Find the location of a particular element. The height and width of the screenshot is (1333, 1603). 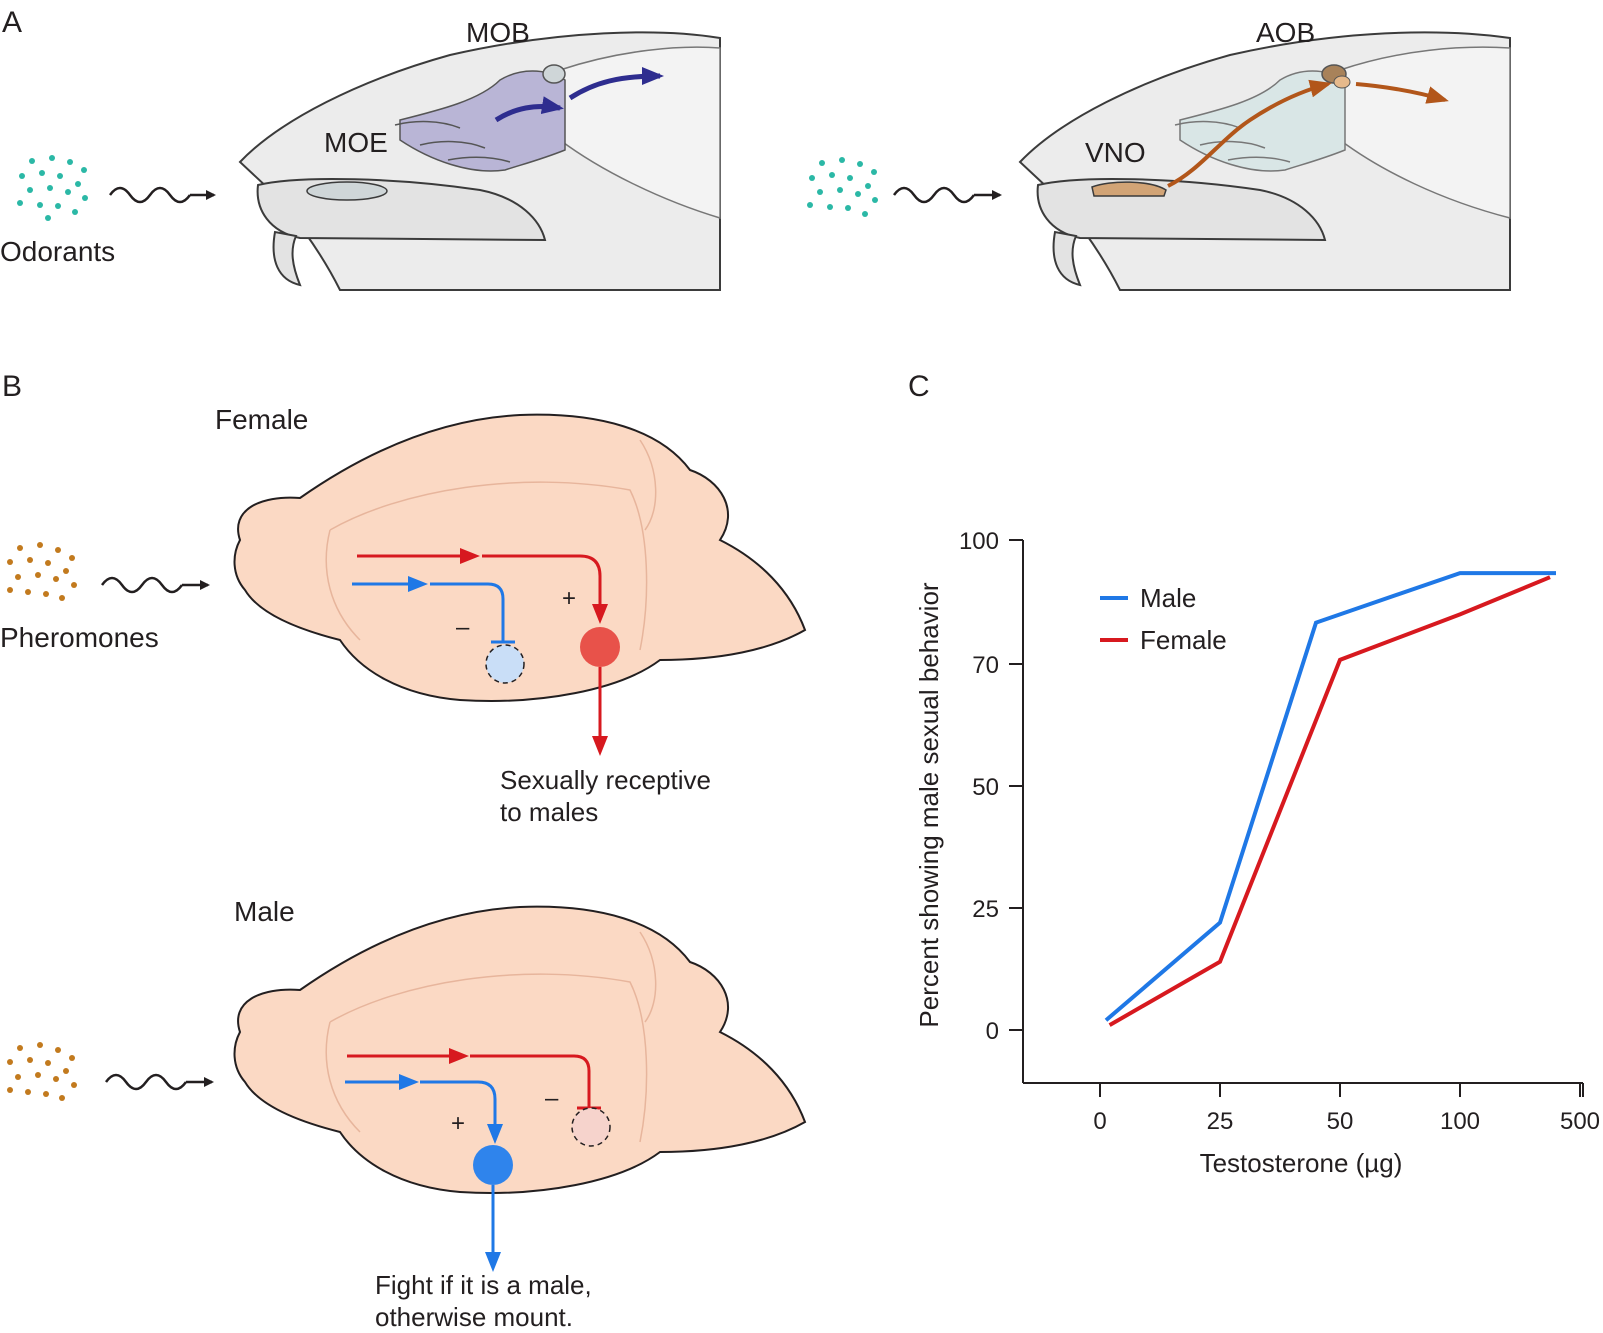

aob-shape-plain is located at coordinates (554, 74).